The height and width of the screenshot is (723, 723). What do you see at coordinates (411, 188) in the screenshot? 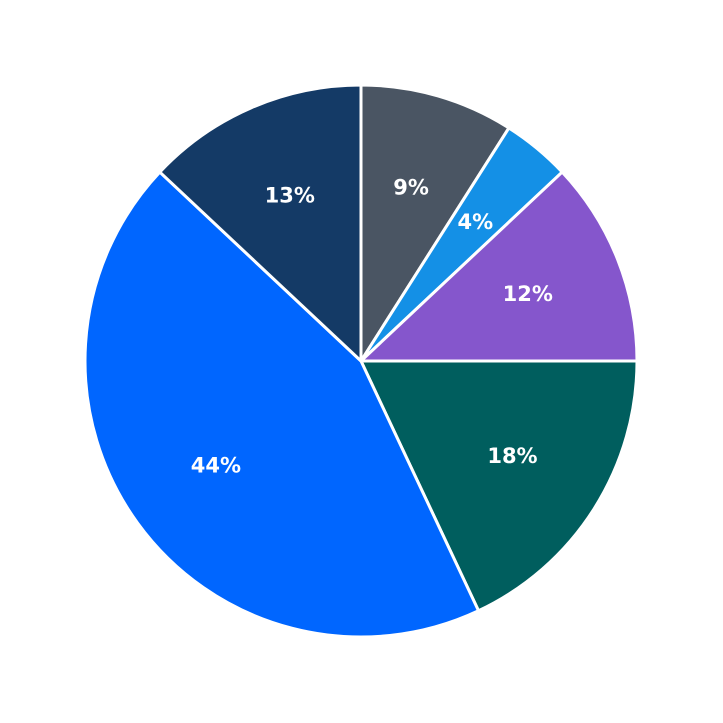
I see `slice-label: 9%` at bounding box center [411, 188].